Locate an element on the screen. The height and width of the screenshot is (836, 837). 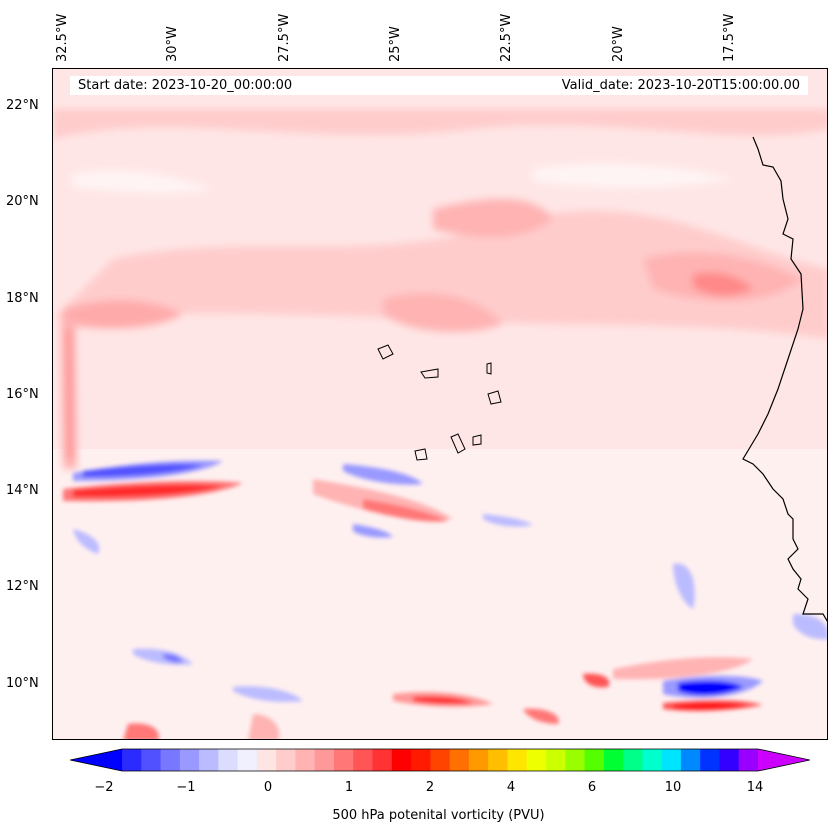
lat-label-22n: 22°N is located at coordinates (22, 105).